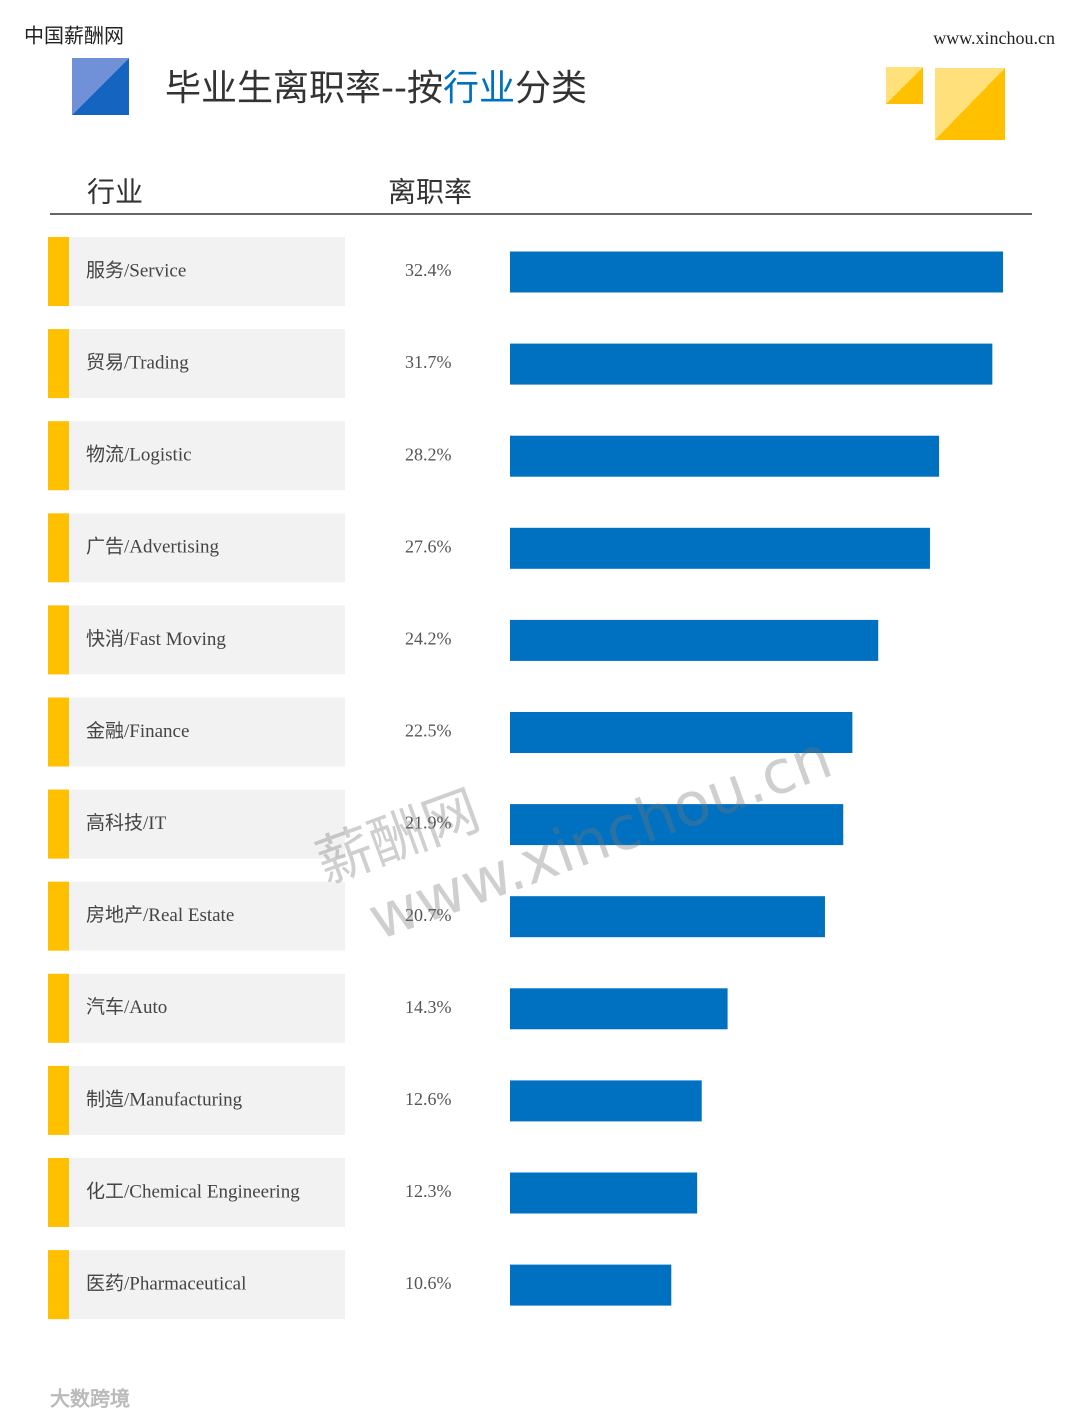 The height and width of the screenshot is (1420, 1080). I want to click on value-label: 12.6%, so click(428, 1099).